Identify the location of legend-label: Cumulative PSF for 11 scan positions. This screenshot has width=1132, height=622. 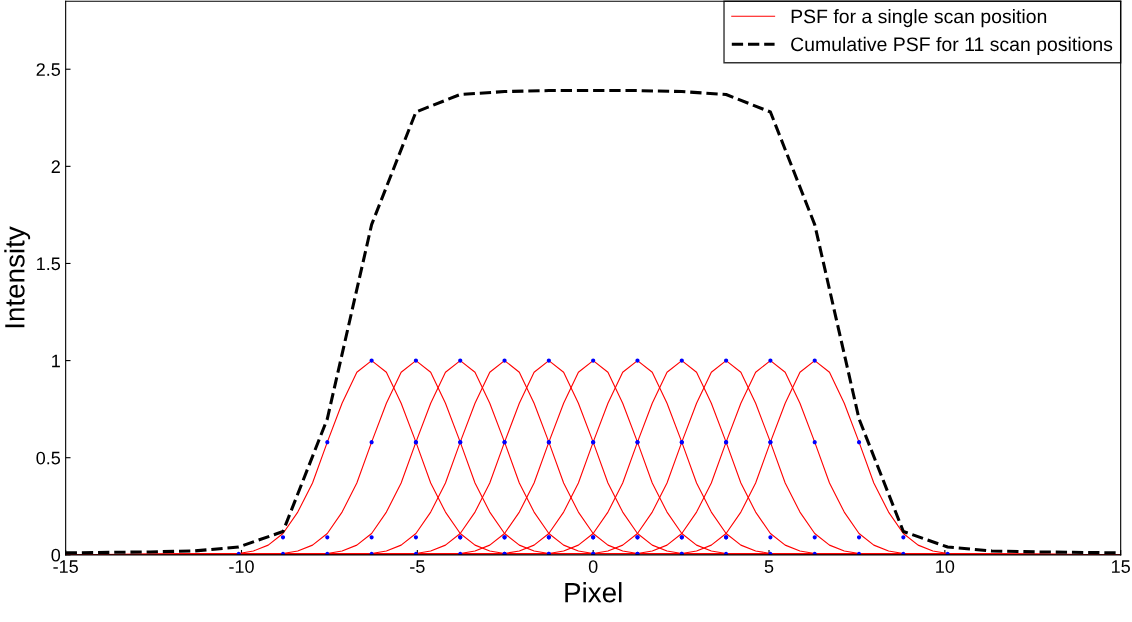
(952, 45).